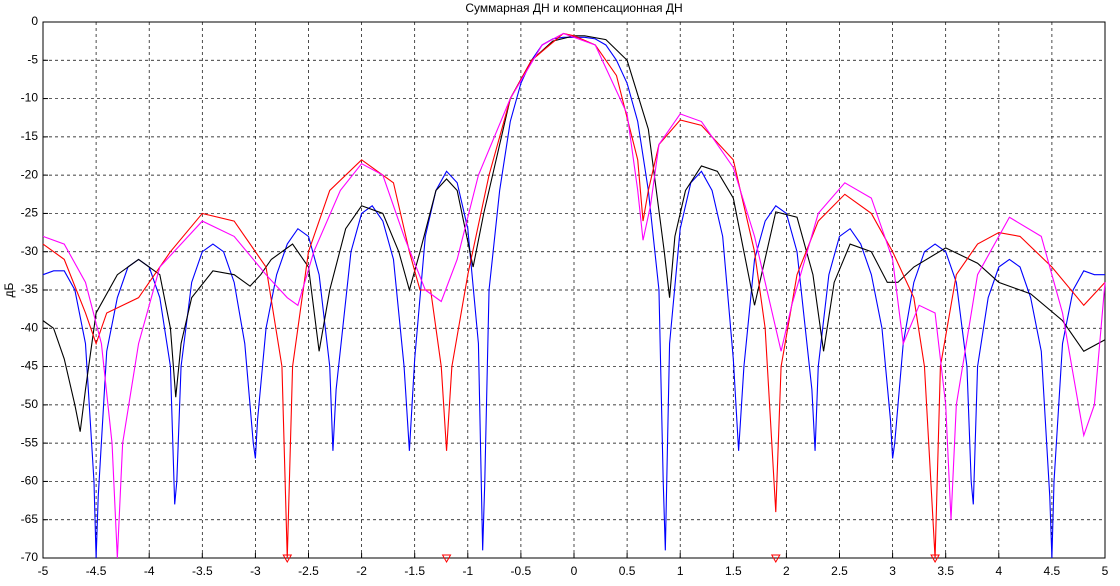  Describe the element at coordinates (839, 571) in the screenshot. I see `x-tick-label: 2.5` at that location.